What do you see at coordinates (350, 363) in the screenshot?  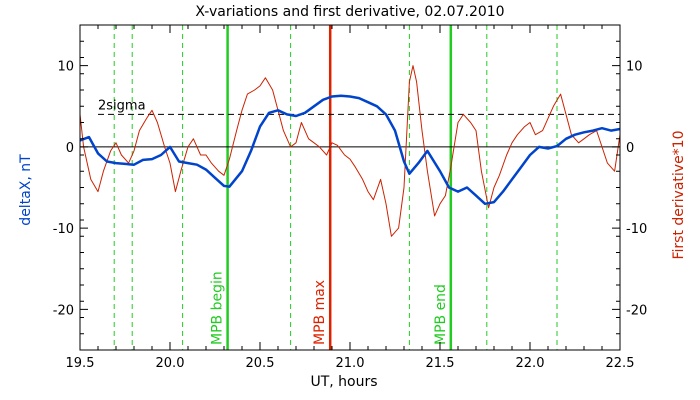 I see `x-tick-label: 21.0` at bounding box center [350, 363].